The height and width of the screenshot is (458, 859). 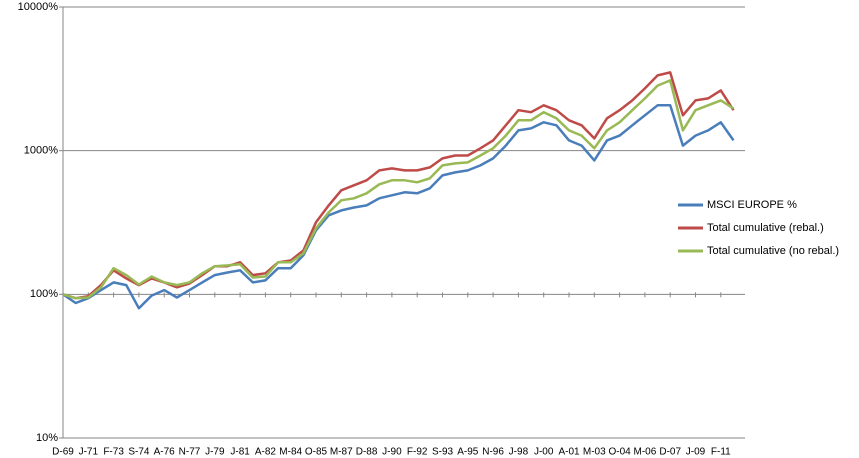 I want to click on x-tick-label: J-00, so click(x=544, y=452).